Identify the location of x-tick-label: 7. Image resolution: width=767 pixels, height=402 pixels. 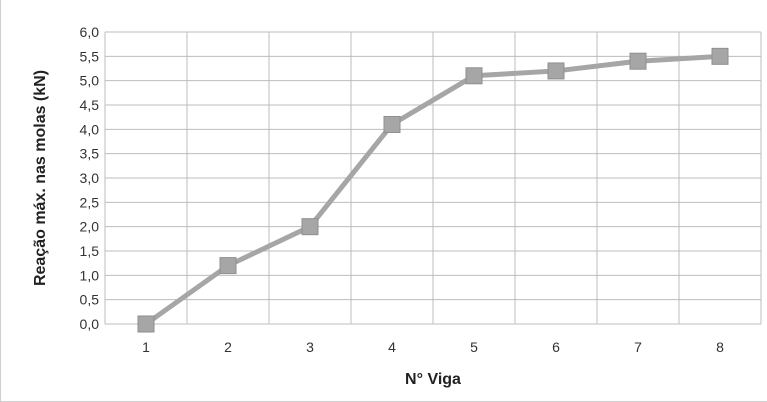
(638, 347).